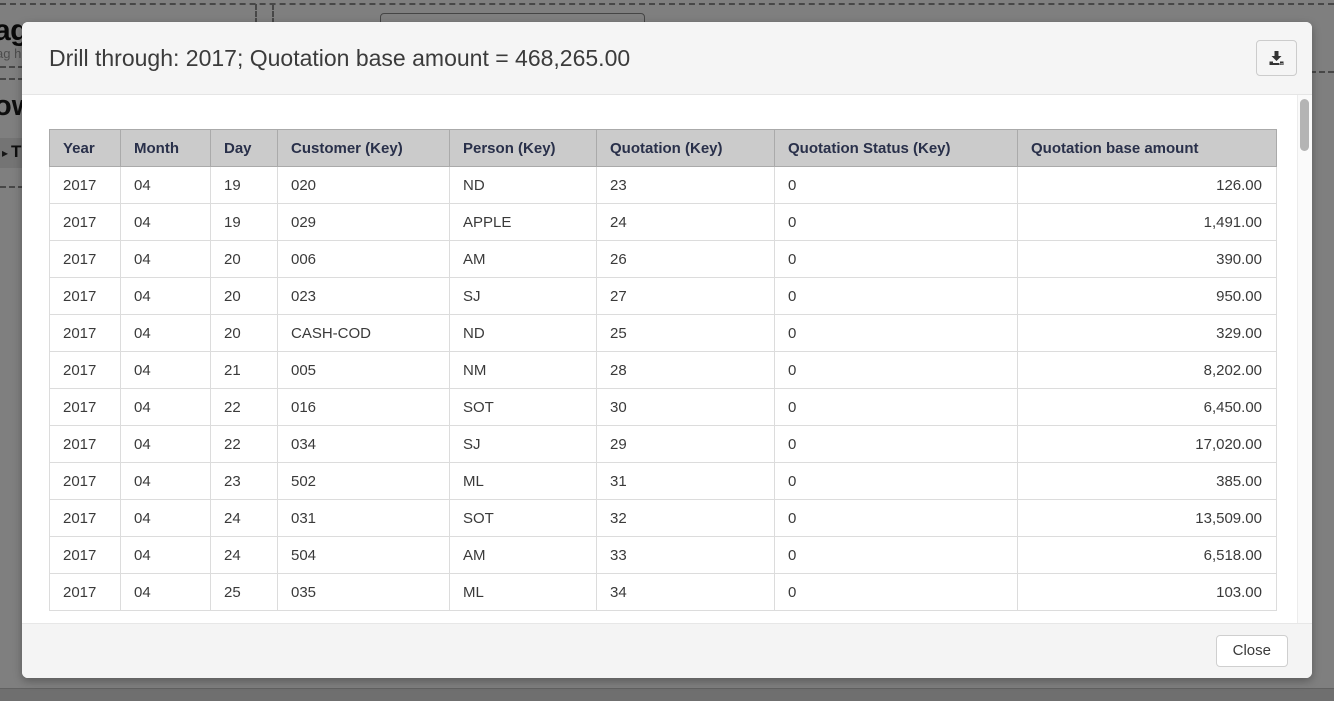 The height and width of the screenshot is (701, 1334). I want to click on table-cell: NM, so click(523, 370).